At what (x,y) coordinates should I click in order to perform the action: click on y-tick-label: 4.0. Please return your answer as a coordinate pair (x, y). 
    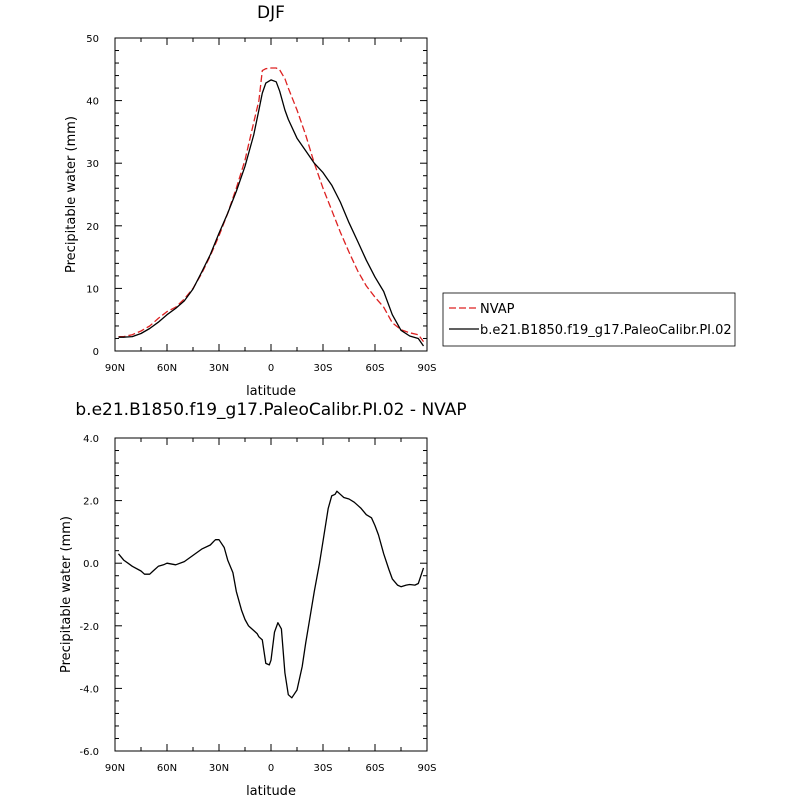
    Looking at the image, I should click on (91, 439).